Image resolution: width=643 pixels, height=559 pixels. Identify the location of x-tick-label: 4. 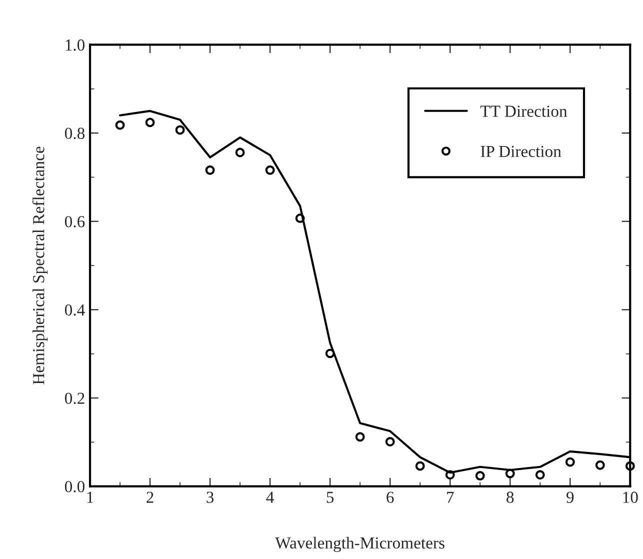
(270, 497).